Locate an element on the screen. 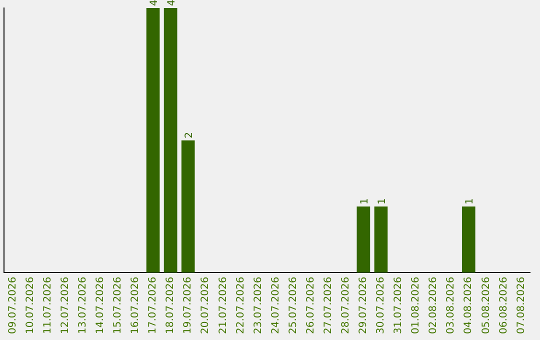 The image size is (540, 340). x-tick-label: 22.07.2026 is located at coordinates (240, 305).